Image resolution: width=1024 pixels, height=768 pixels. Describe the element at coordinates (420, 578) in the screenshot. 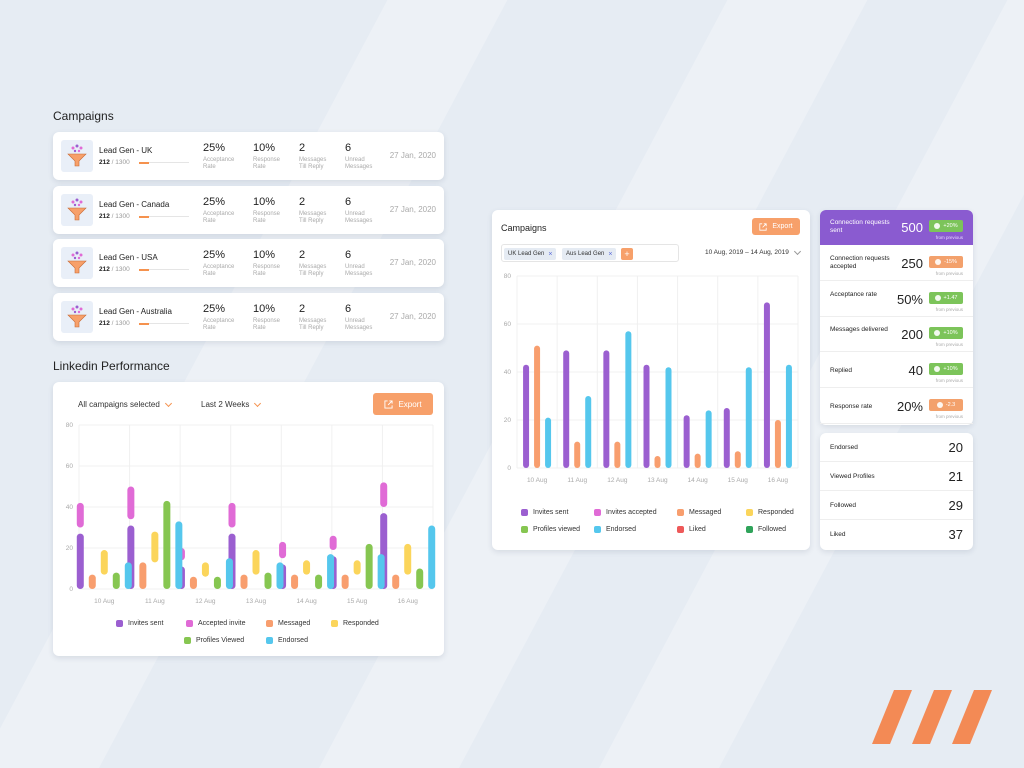

I see `bar-profiles` at that location.